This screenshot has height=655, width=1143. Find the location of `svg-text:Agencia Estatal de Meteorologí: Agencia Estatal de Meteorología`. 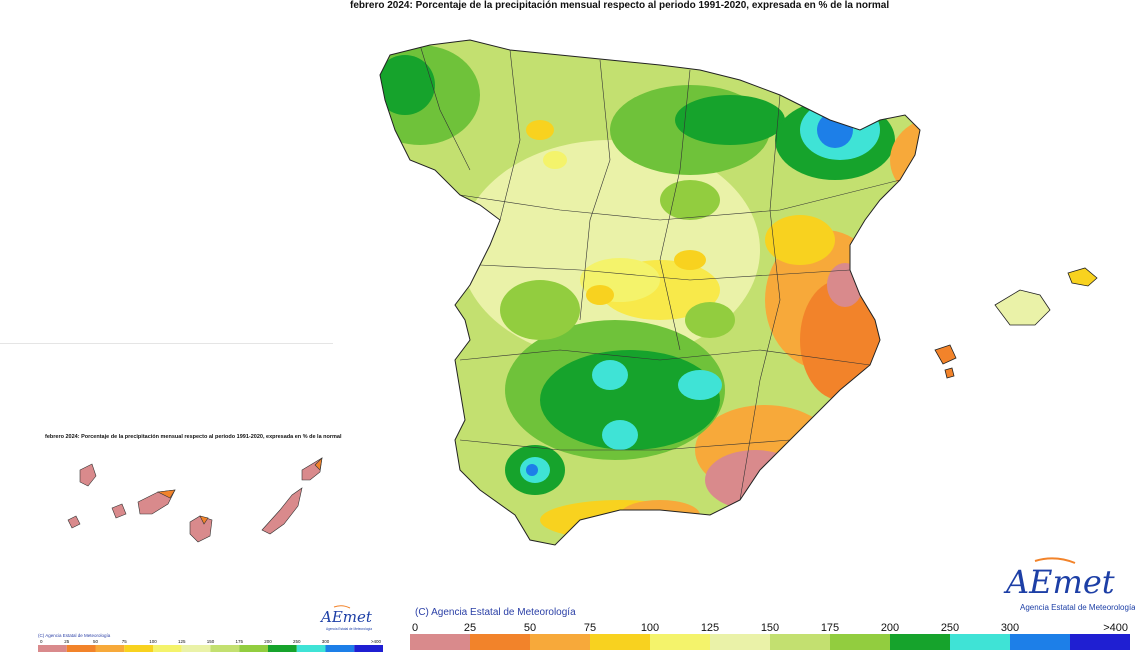

svg-text:Agencia Estatal de Meteorologí: Agencia Estatal de Meteorología is located at coordinates (349, 629).